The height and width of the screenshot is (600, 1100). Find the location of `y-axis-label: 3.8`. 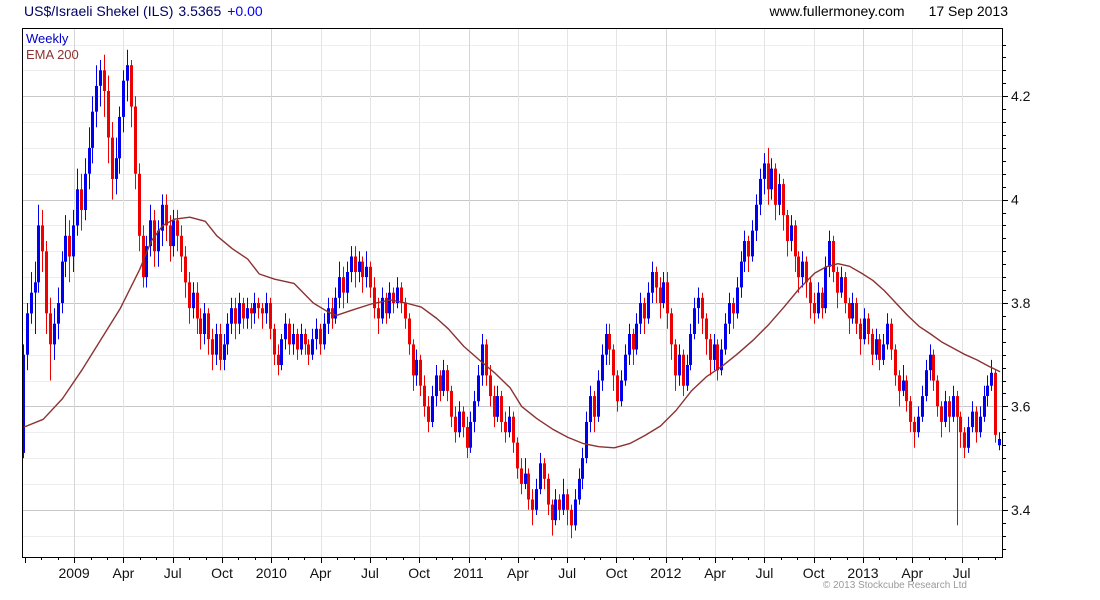

y-axis-label: 3.8 is located at coordinates (1021, 303).